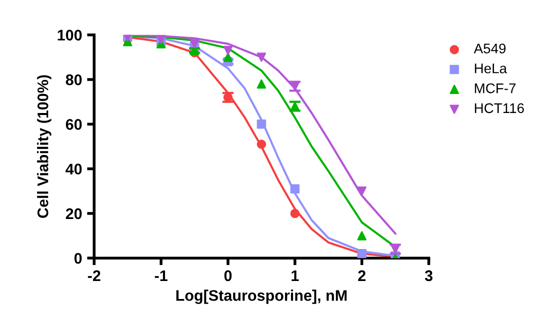 The width and height of the screenshot is (538, 323). Describe the element at coordinates (44, 146) in the screenshot. I see `y-axis-title: Cell Viability (100%)` at that location.